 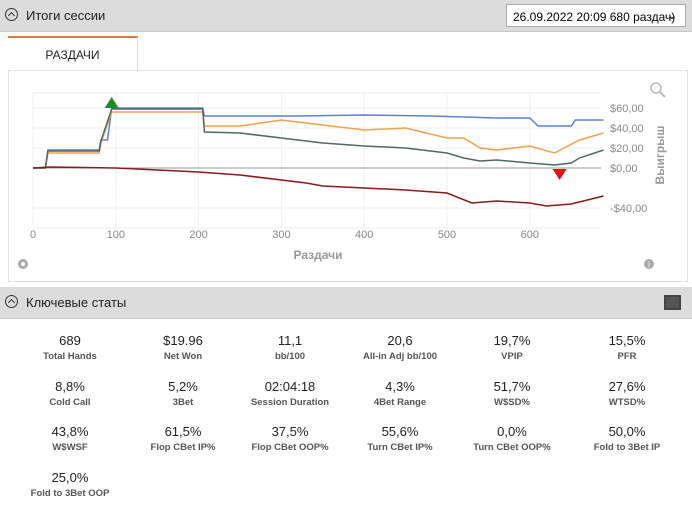 What do you see at coordinates (530, 235) in the screenshot?
I see `x-tick-label: 600` at bounding box center [530, 235].